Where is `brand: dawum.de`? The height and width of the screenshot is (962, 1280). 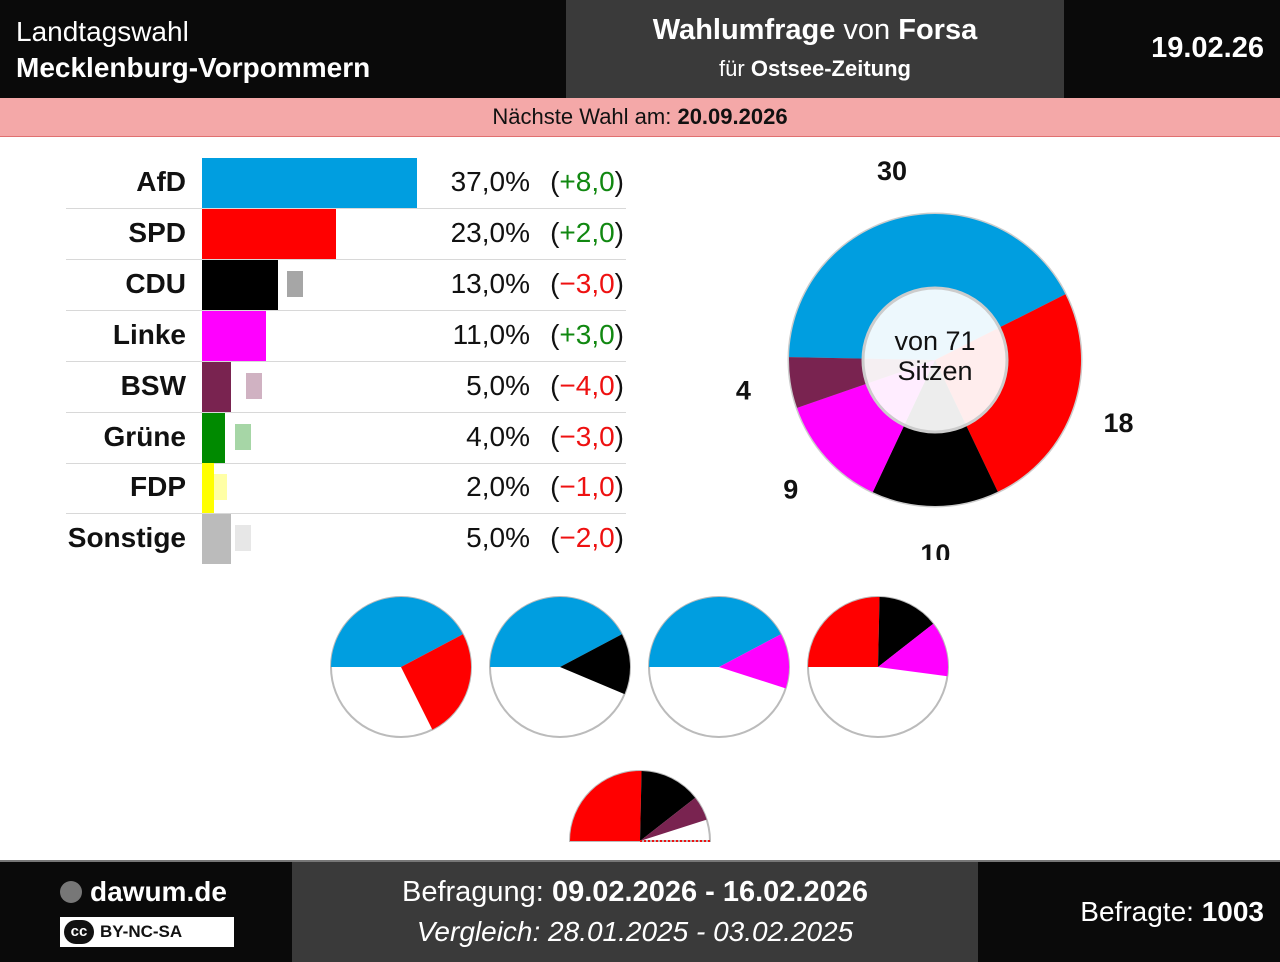
brand: dawum.de is located at coordinates (143, 892).